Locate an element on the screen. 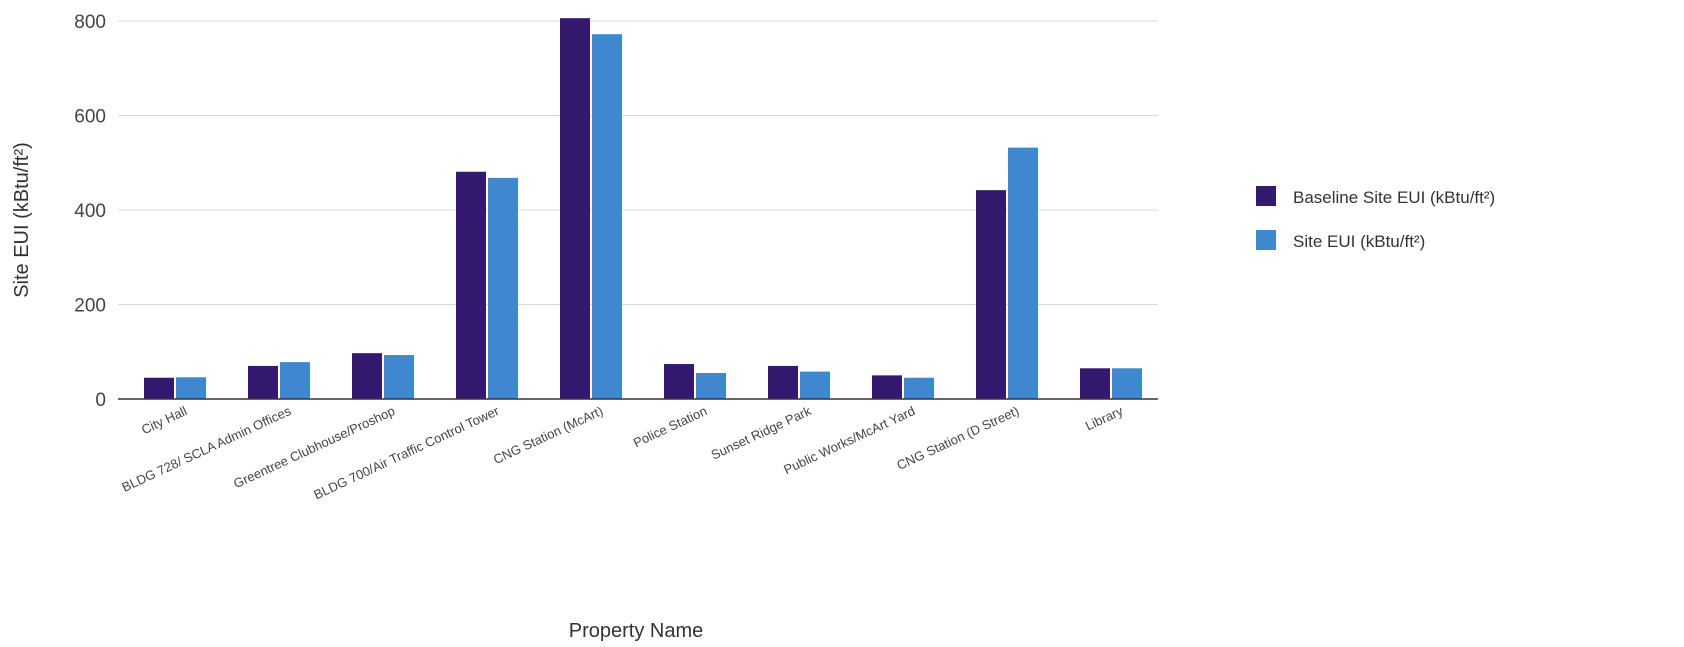 The image size is (1684, 647). x-tick-label: BLDG 728/ SCLA Admin Offices is located at coordinates (206, 449).